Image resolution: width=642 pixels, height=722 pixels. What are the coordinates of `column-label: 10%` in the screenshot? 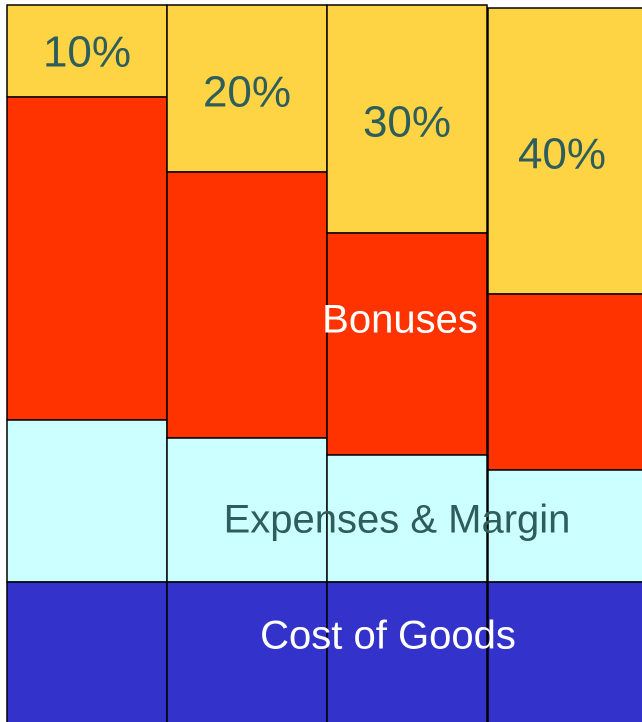 It's located at (87, 52).